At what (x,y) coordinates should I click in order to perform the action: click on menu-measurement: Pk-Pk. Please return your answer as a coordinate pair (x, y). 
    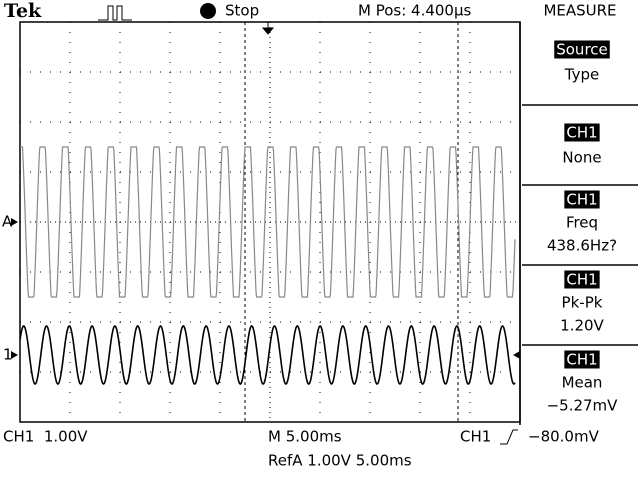
    Looking at the image, I should click on (582, 303).